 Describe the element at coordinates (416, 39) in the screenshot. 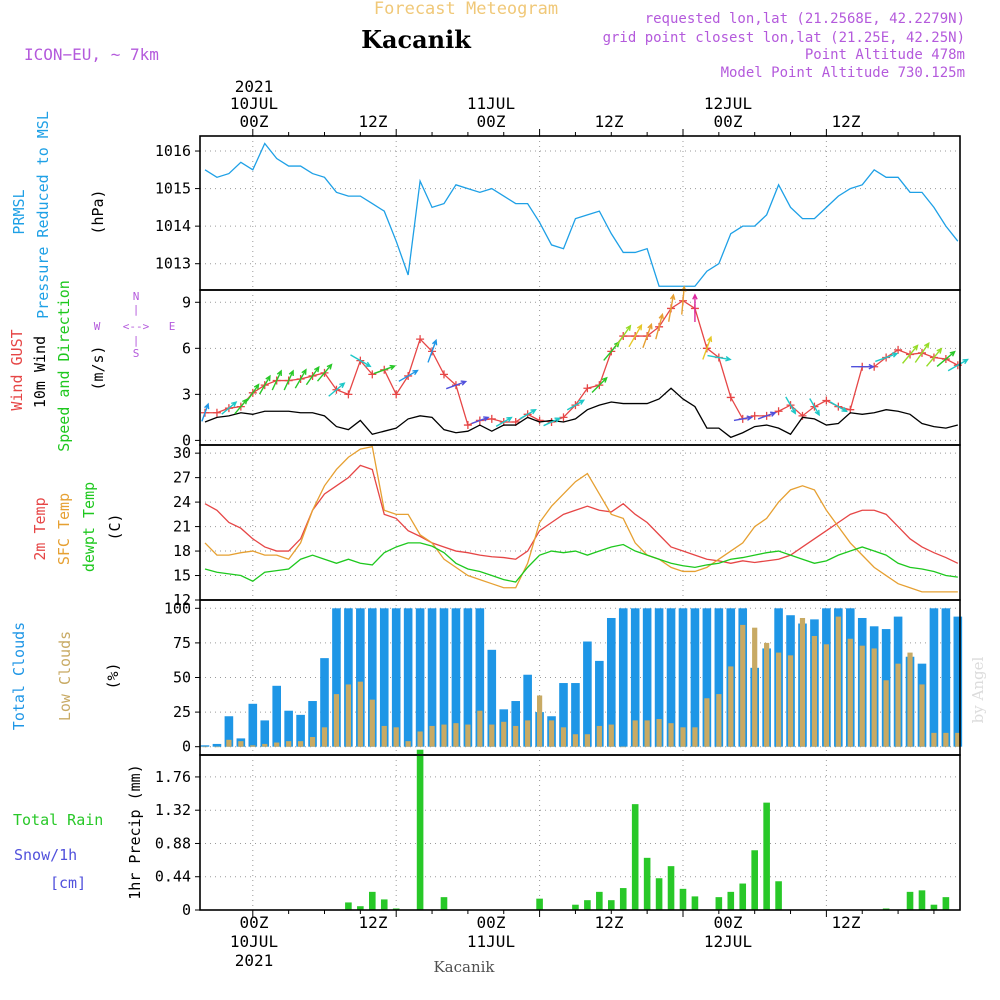

I see `location-title: Kacanik` at that location.